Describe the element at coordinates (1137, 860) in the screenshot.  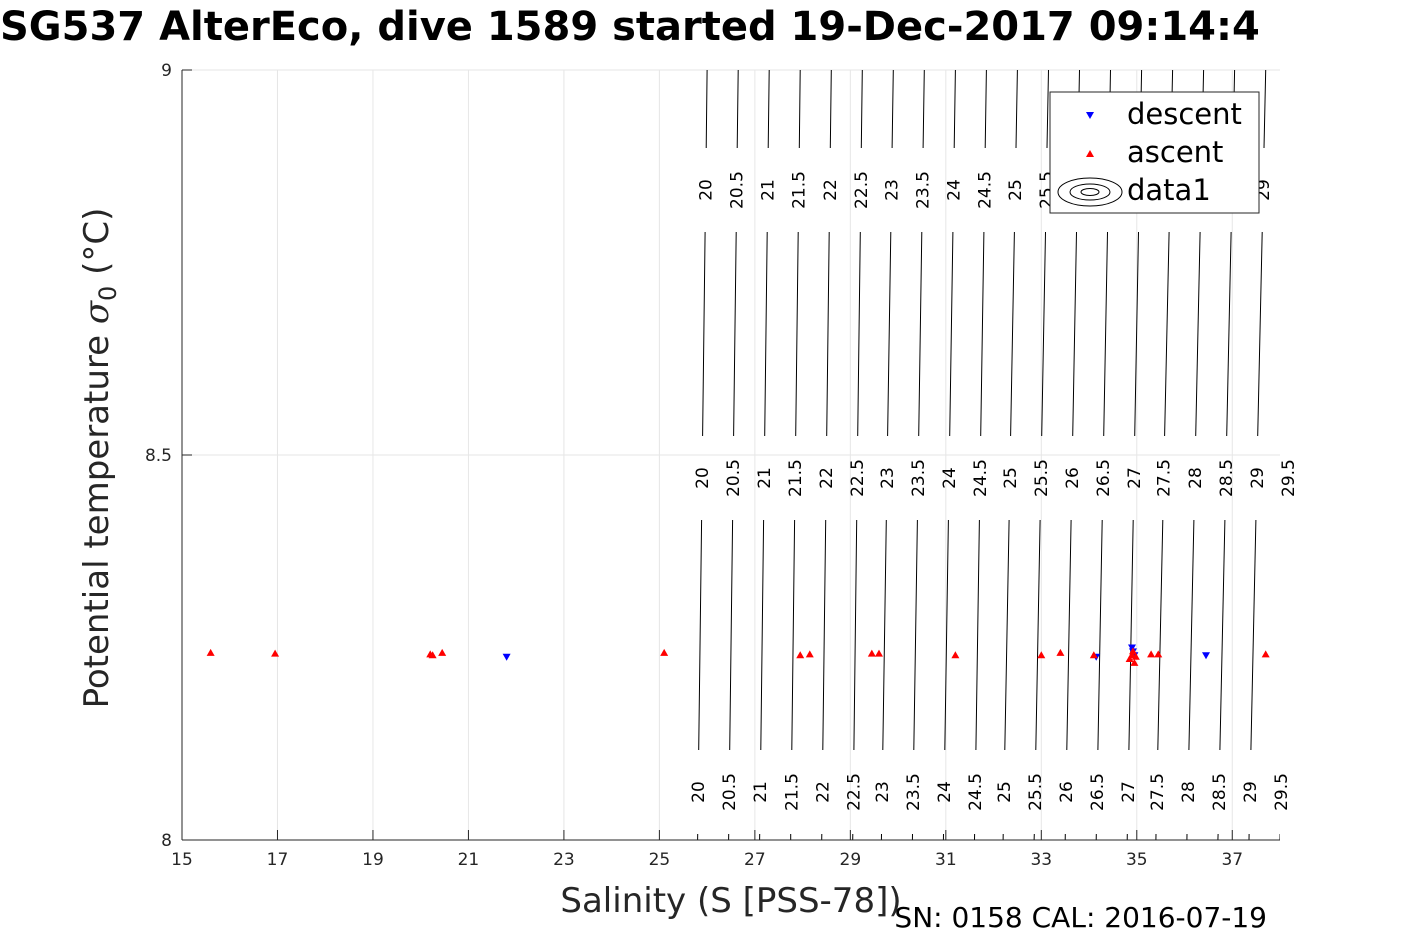
I see `x-tick-label: 35` at that location.